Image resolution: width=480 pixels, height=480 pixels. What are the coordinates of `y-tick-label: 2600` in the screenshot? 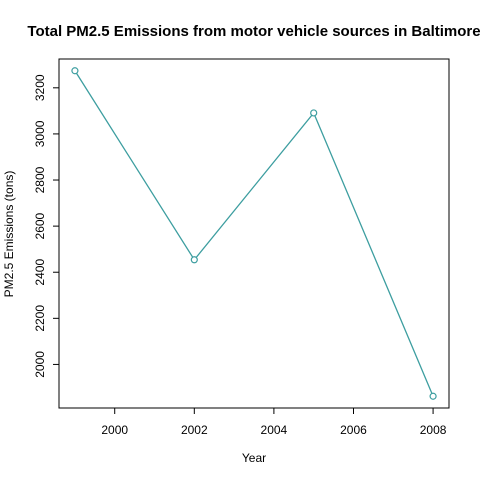 It's located at (40, 225).